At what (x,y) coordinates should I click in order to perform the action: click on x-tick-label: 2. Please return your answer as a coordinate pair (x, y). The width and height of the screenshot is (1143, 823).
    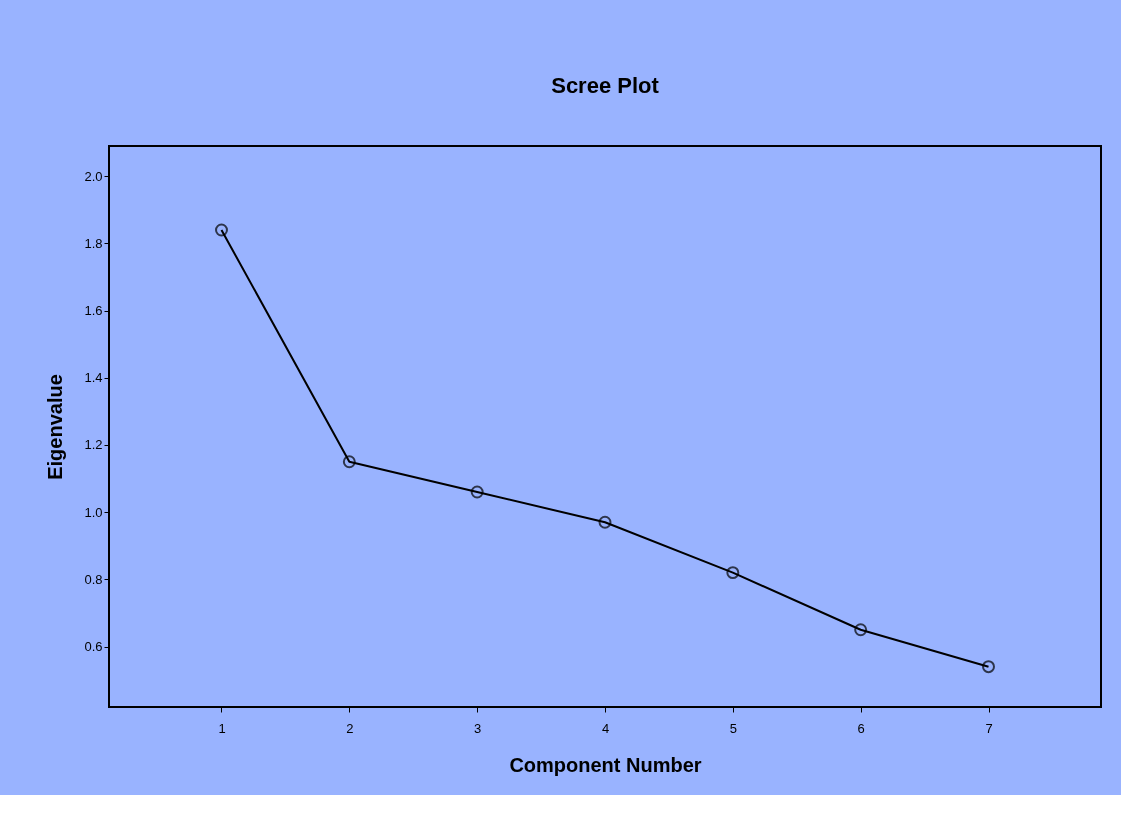
    Looking at the image, I should click on (350, 728).